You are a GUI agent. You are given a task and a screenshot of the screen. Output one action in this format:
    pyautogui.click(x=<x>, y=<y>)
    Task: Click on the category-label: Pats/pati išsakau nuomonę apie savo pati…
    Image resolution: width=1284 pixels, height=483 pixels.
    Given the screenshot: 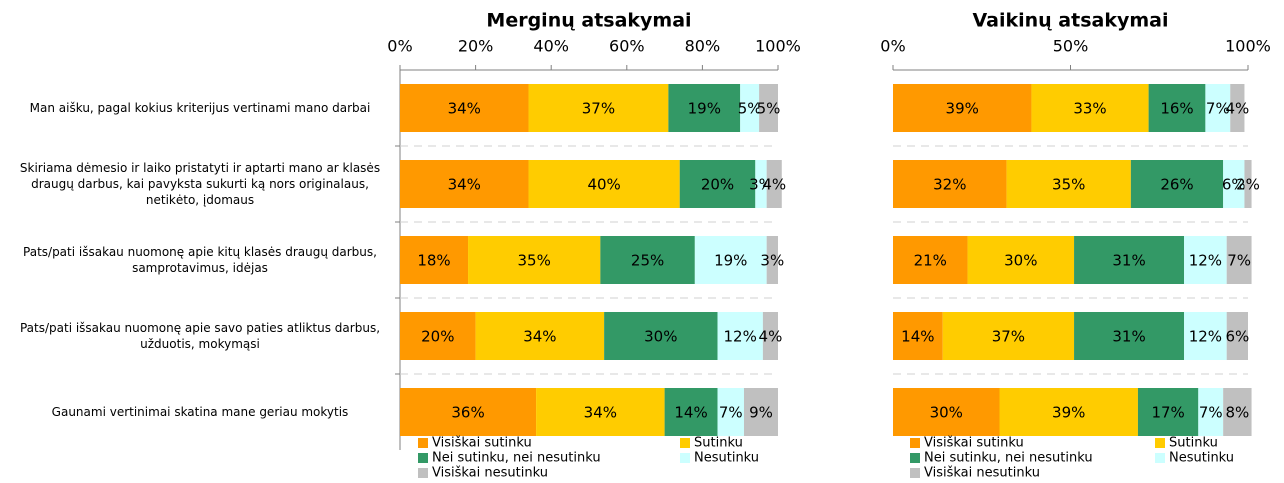 What is the action you would take?
    pyautogui.click(x=200, y=336)
    